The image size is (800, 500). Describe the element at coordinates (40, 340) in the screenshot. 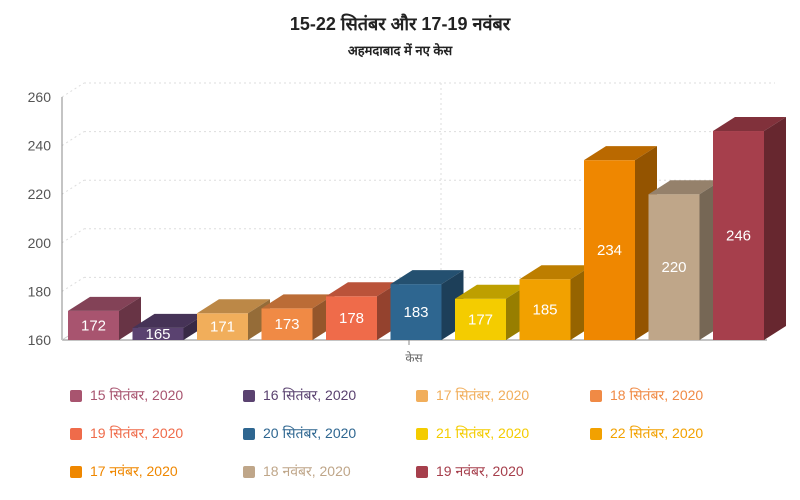

I see `y-tick-label: 160` at that location.